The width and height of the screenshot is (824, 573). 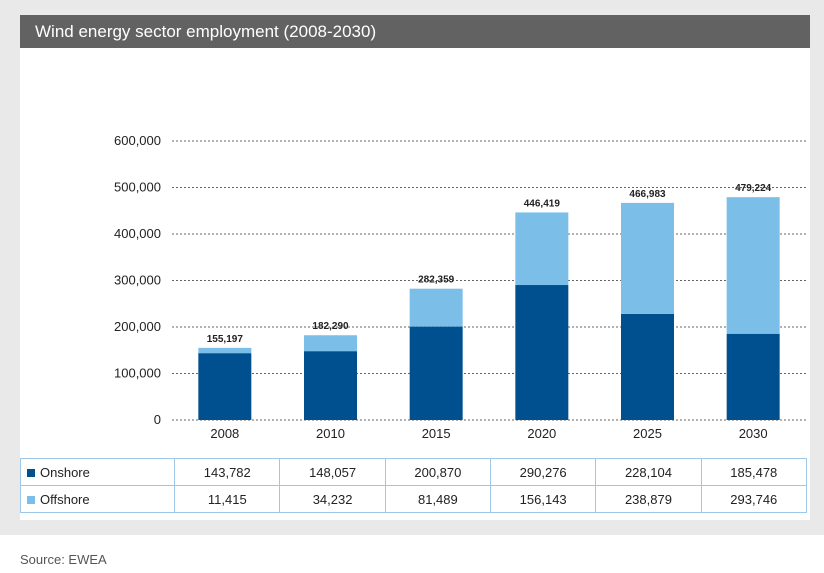 I want to click on total-label: 466,983, so click(x=647, y=194).